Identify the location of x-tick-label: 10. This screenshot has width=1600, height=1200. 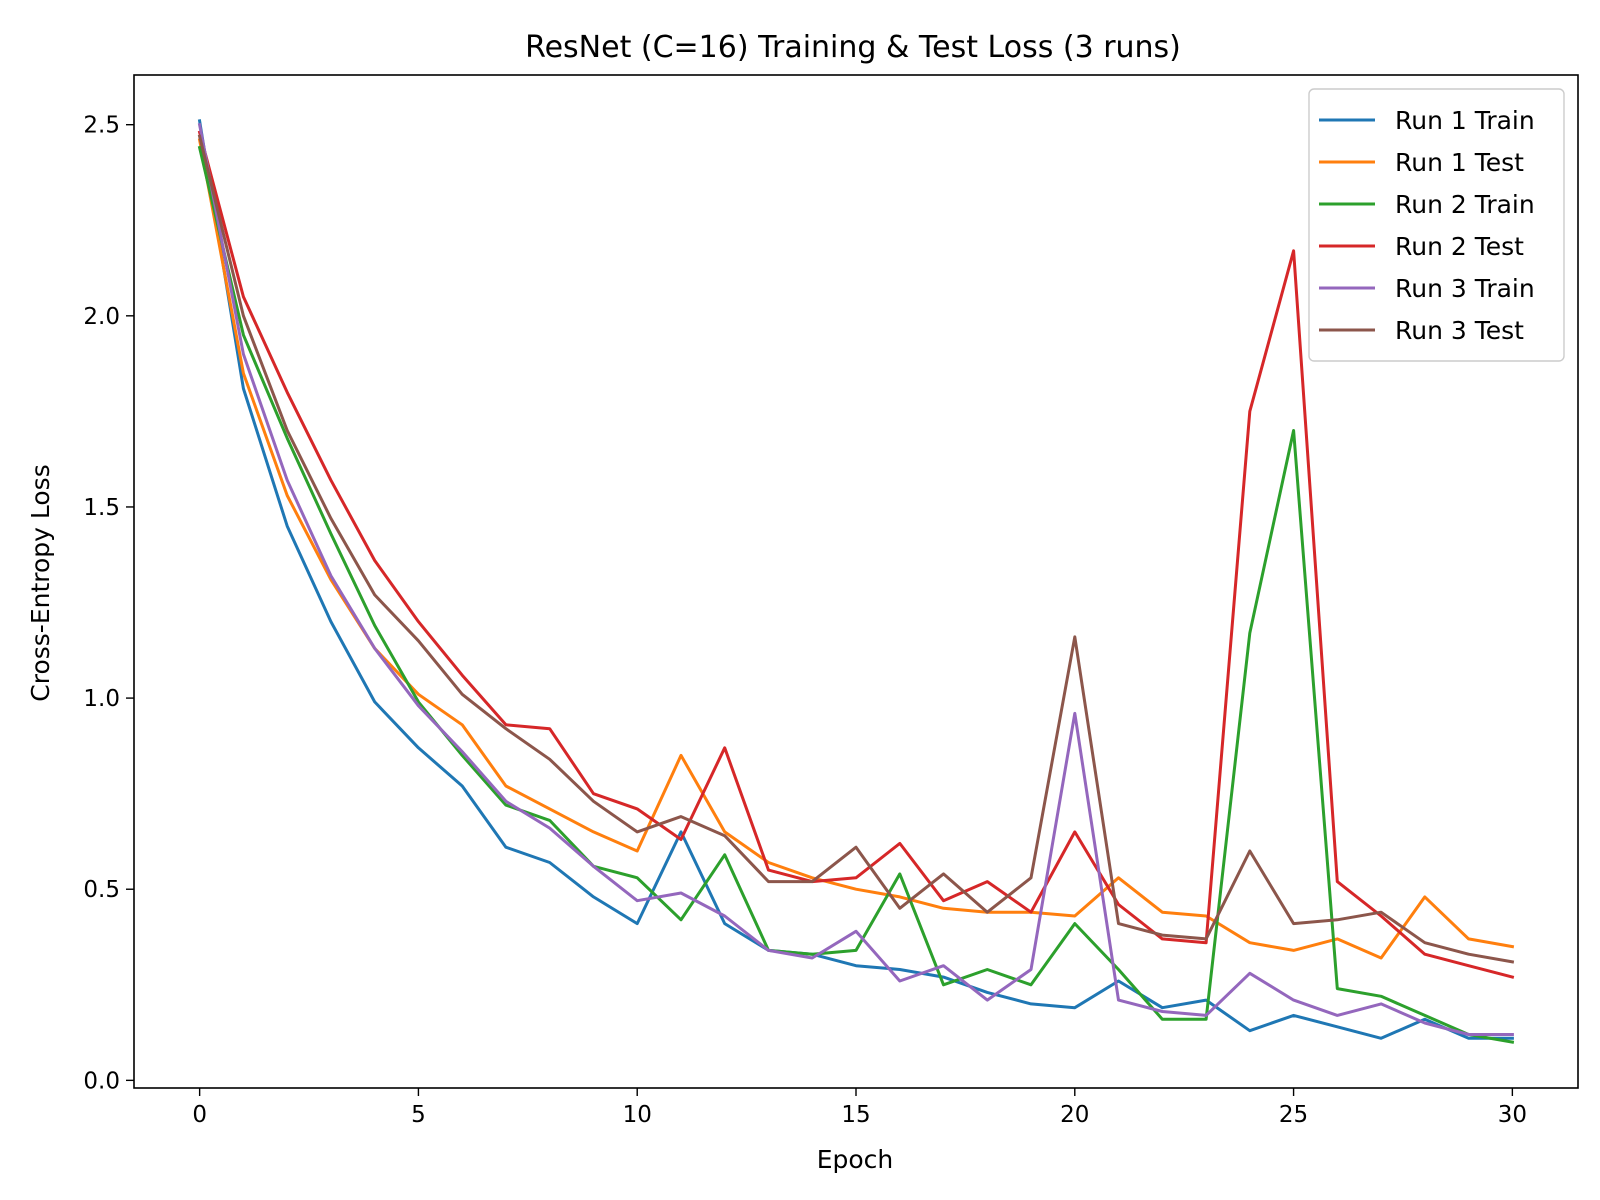
(637, 1115).